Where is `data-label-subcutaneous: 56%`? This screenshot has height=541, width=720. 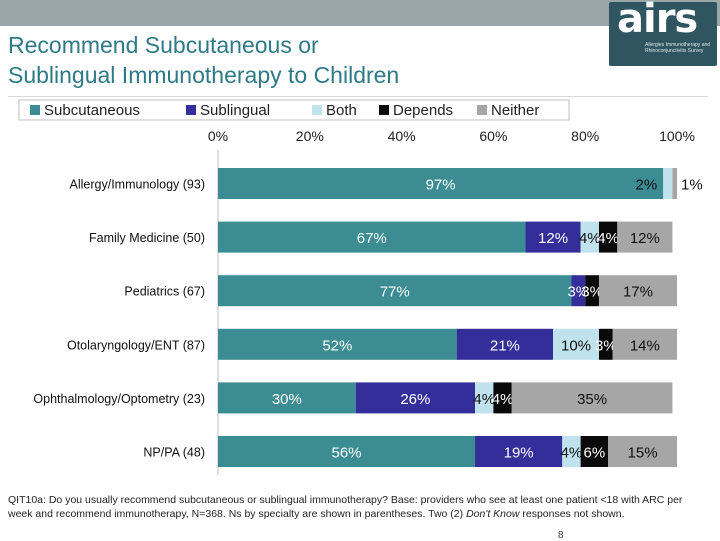 data-label-subcutaneous: 56% is located at coordinates (347, 453).